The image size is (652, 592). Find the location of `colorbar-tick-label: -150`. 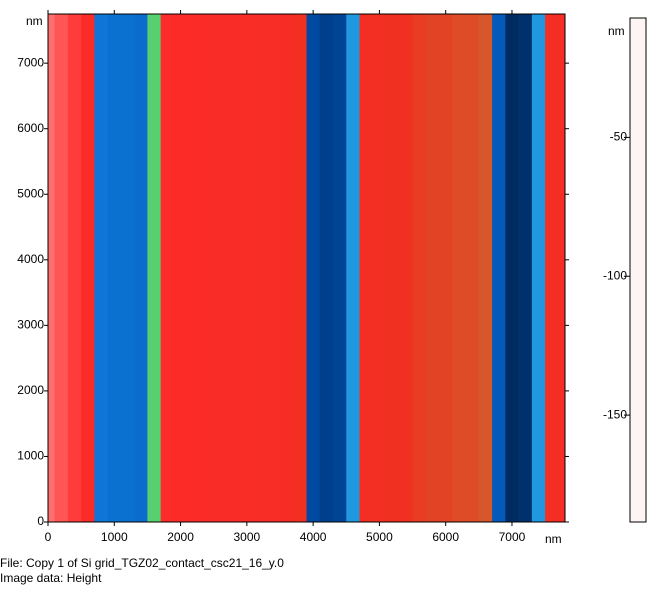

colorbar-tick-label: -150 is located at coordinates (615, 414).